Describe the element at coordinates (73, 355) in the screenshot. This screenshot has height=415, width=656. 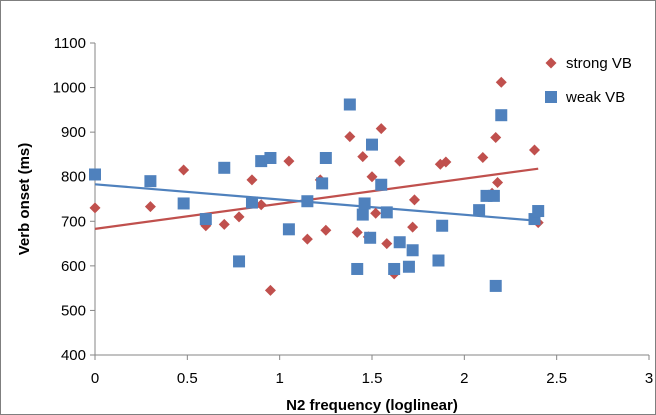
I see `y-tick-label: 400` at that location.